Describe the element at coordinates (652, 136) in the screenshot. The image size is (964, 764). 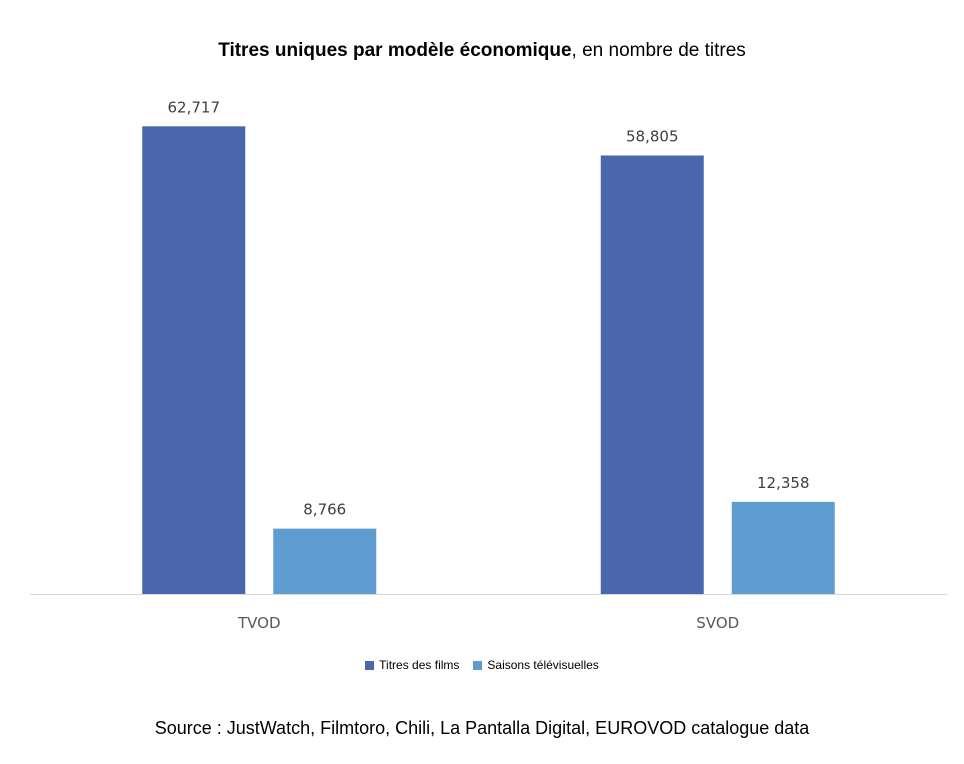
I see `data-label-svod-series-0: 58,805` at that location.